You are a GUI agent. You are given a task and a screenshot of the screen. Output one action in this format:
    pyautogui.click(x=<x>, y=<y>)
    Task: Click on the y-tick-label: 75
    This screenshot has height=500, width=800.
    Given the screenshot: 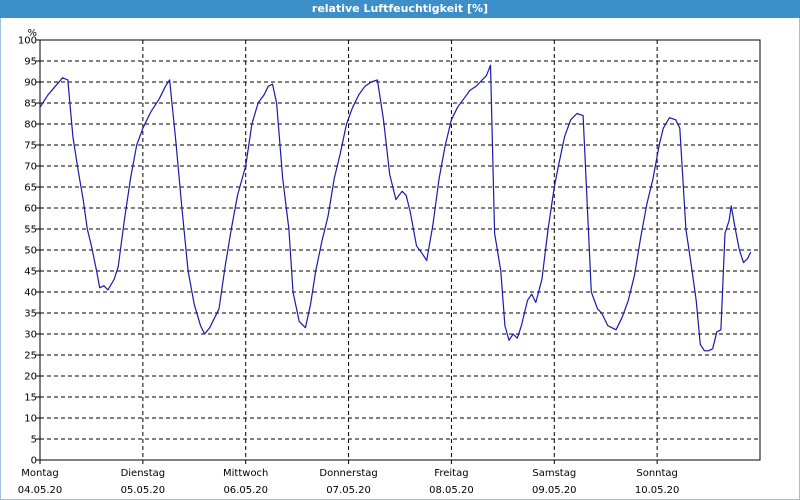 What is the action you would take?
    pyautogui.click(x=30, y=146)
    